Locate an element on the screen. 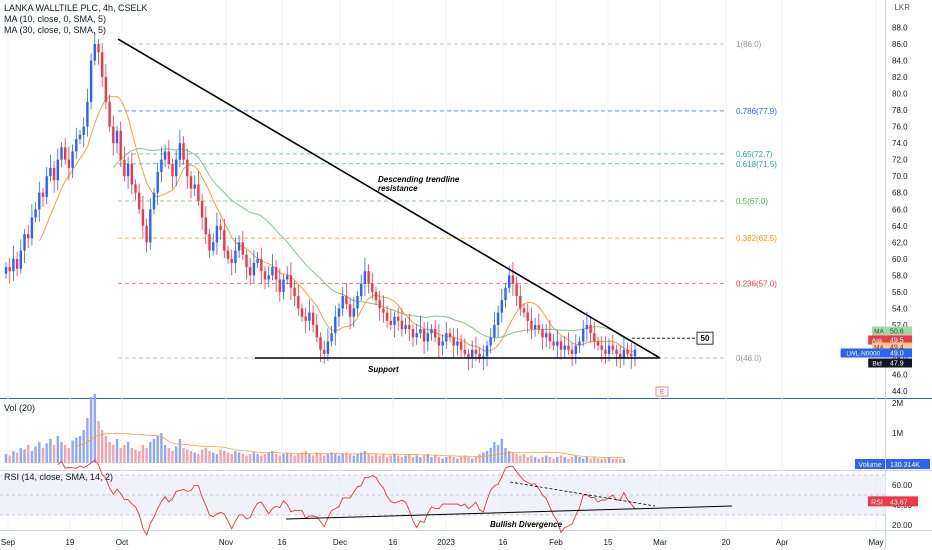 The height and width of the screenshot is (550, 932). symbol-title: LANKA WALLTILE PLC, 4h, CSELK is located at coordinates (76, 8).